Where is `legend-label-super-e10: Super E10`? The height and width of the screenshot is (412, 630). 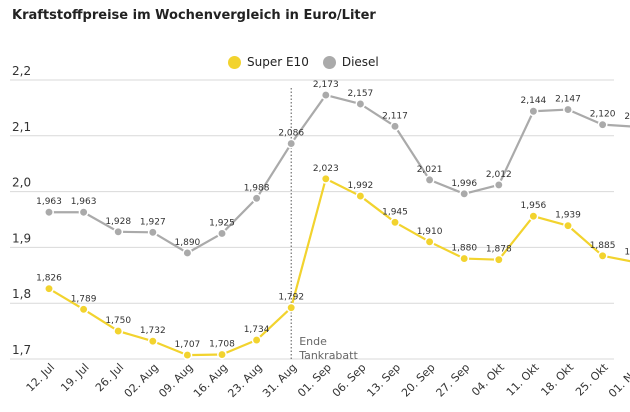 legend-label-super-e10: Super E10 is located at coordinates (278, 62).